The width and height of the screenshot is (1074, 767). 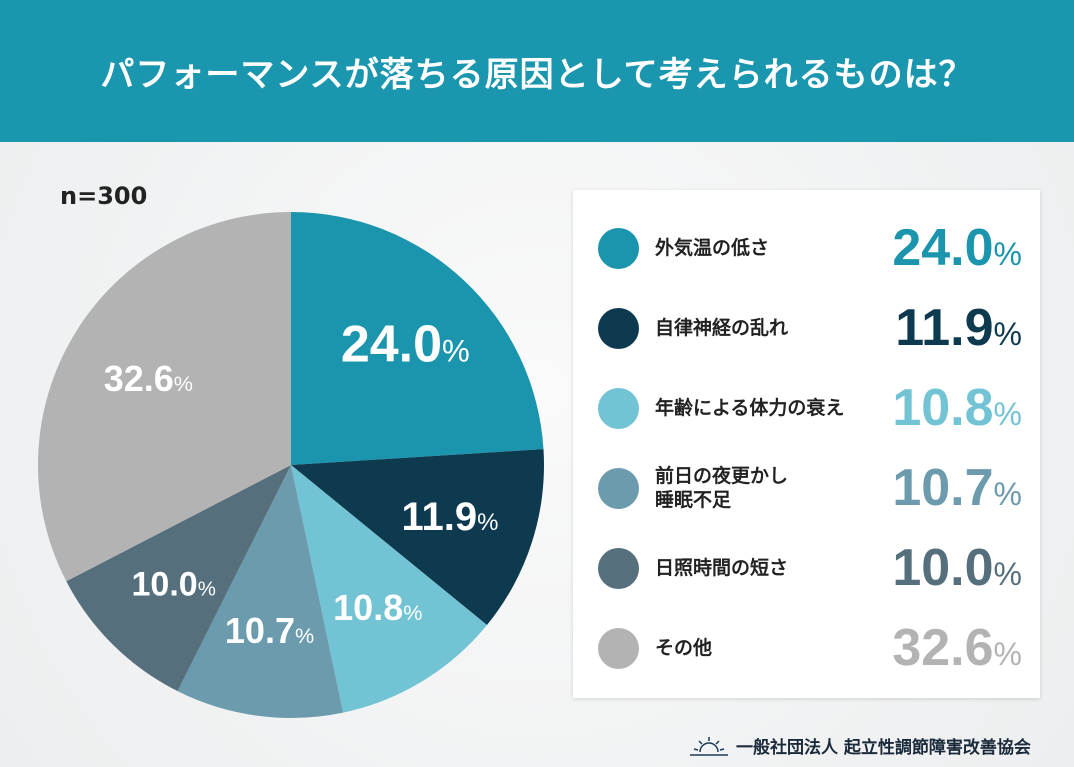 What do you see at coordinates (104, 196) in the screenshot?
I see `sample-size: n=300` at bounding box center [104, 196].